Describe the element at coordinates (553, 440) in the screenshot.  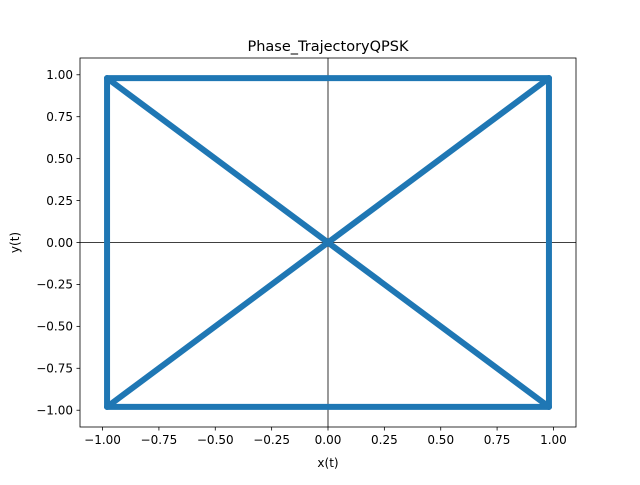
I see `x-tick-label: 1.00` at that location.